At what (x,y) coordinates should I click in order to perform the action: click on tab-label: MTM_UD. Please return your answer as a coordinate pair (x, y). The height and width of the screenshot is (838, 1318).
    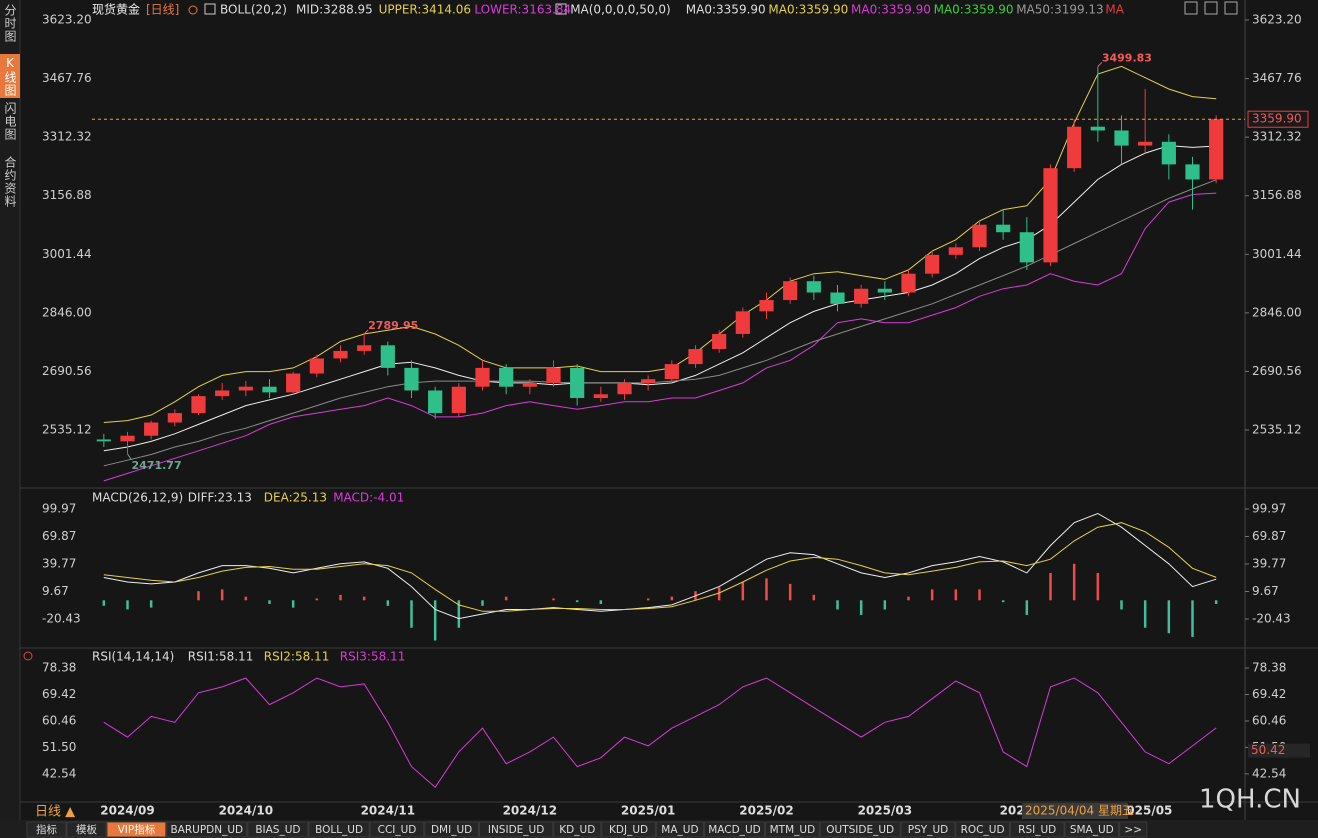
    Looking at the image, I should click on (793, 830).